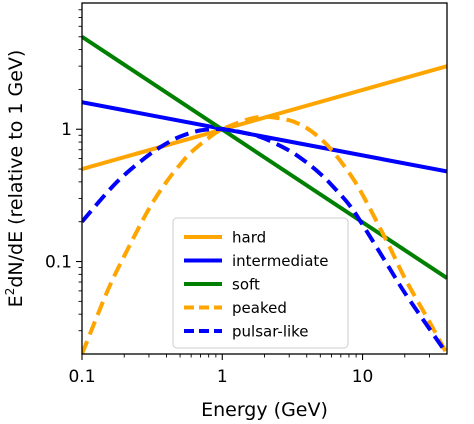 The image size is (474, 424). I want to click on x-tick-label: 10, so click(363, 377).